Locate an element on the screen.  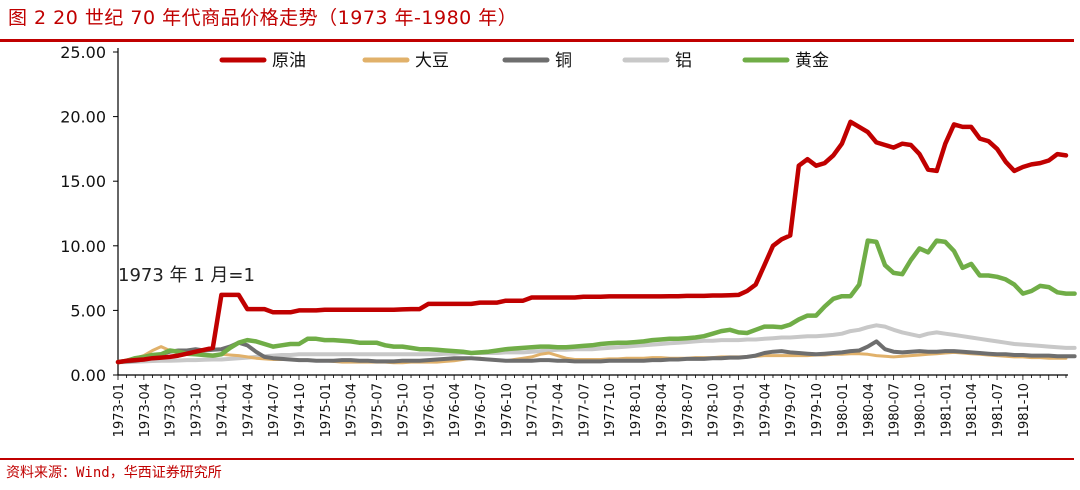
x-tick-label: 1976-04 is located at coordinates (455, 410).